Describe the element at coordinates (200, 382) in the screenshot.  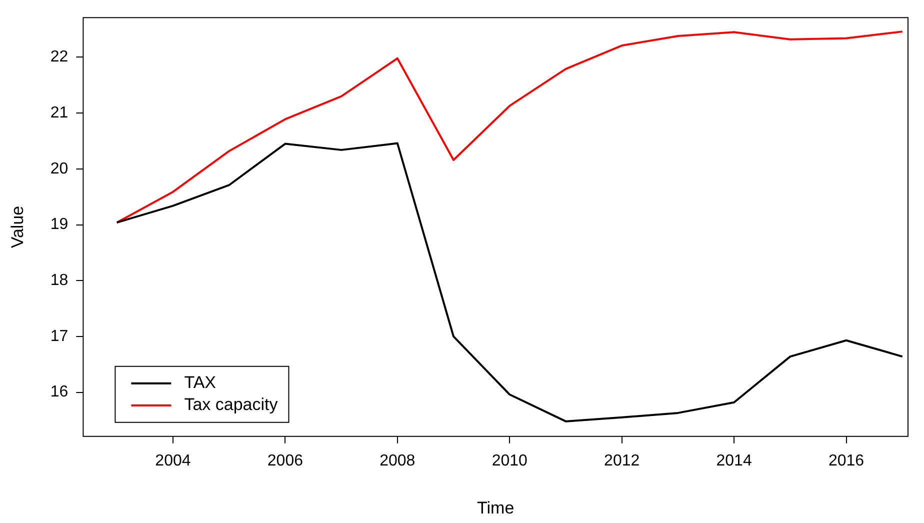
I see `legend-label: TAX` at that location.